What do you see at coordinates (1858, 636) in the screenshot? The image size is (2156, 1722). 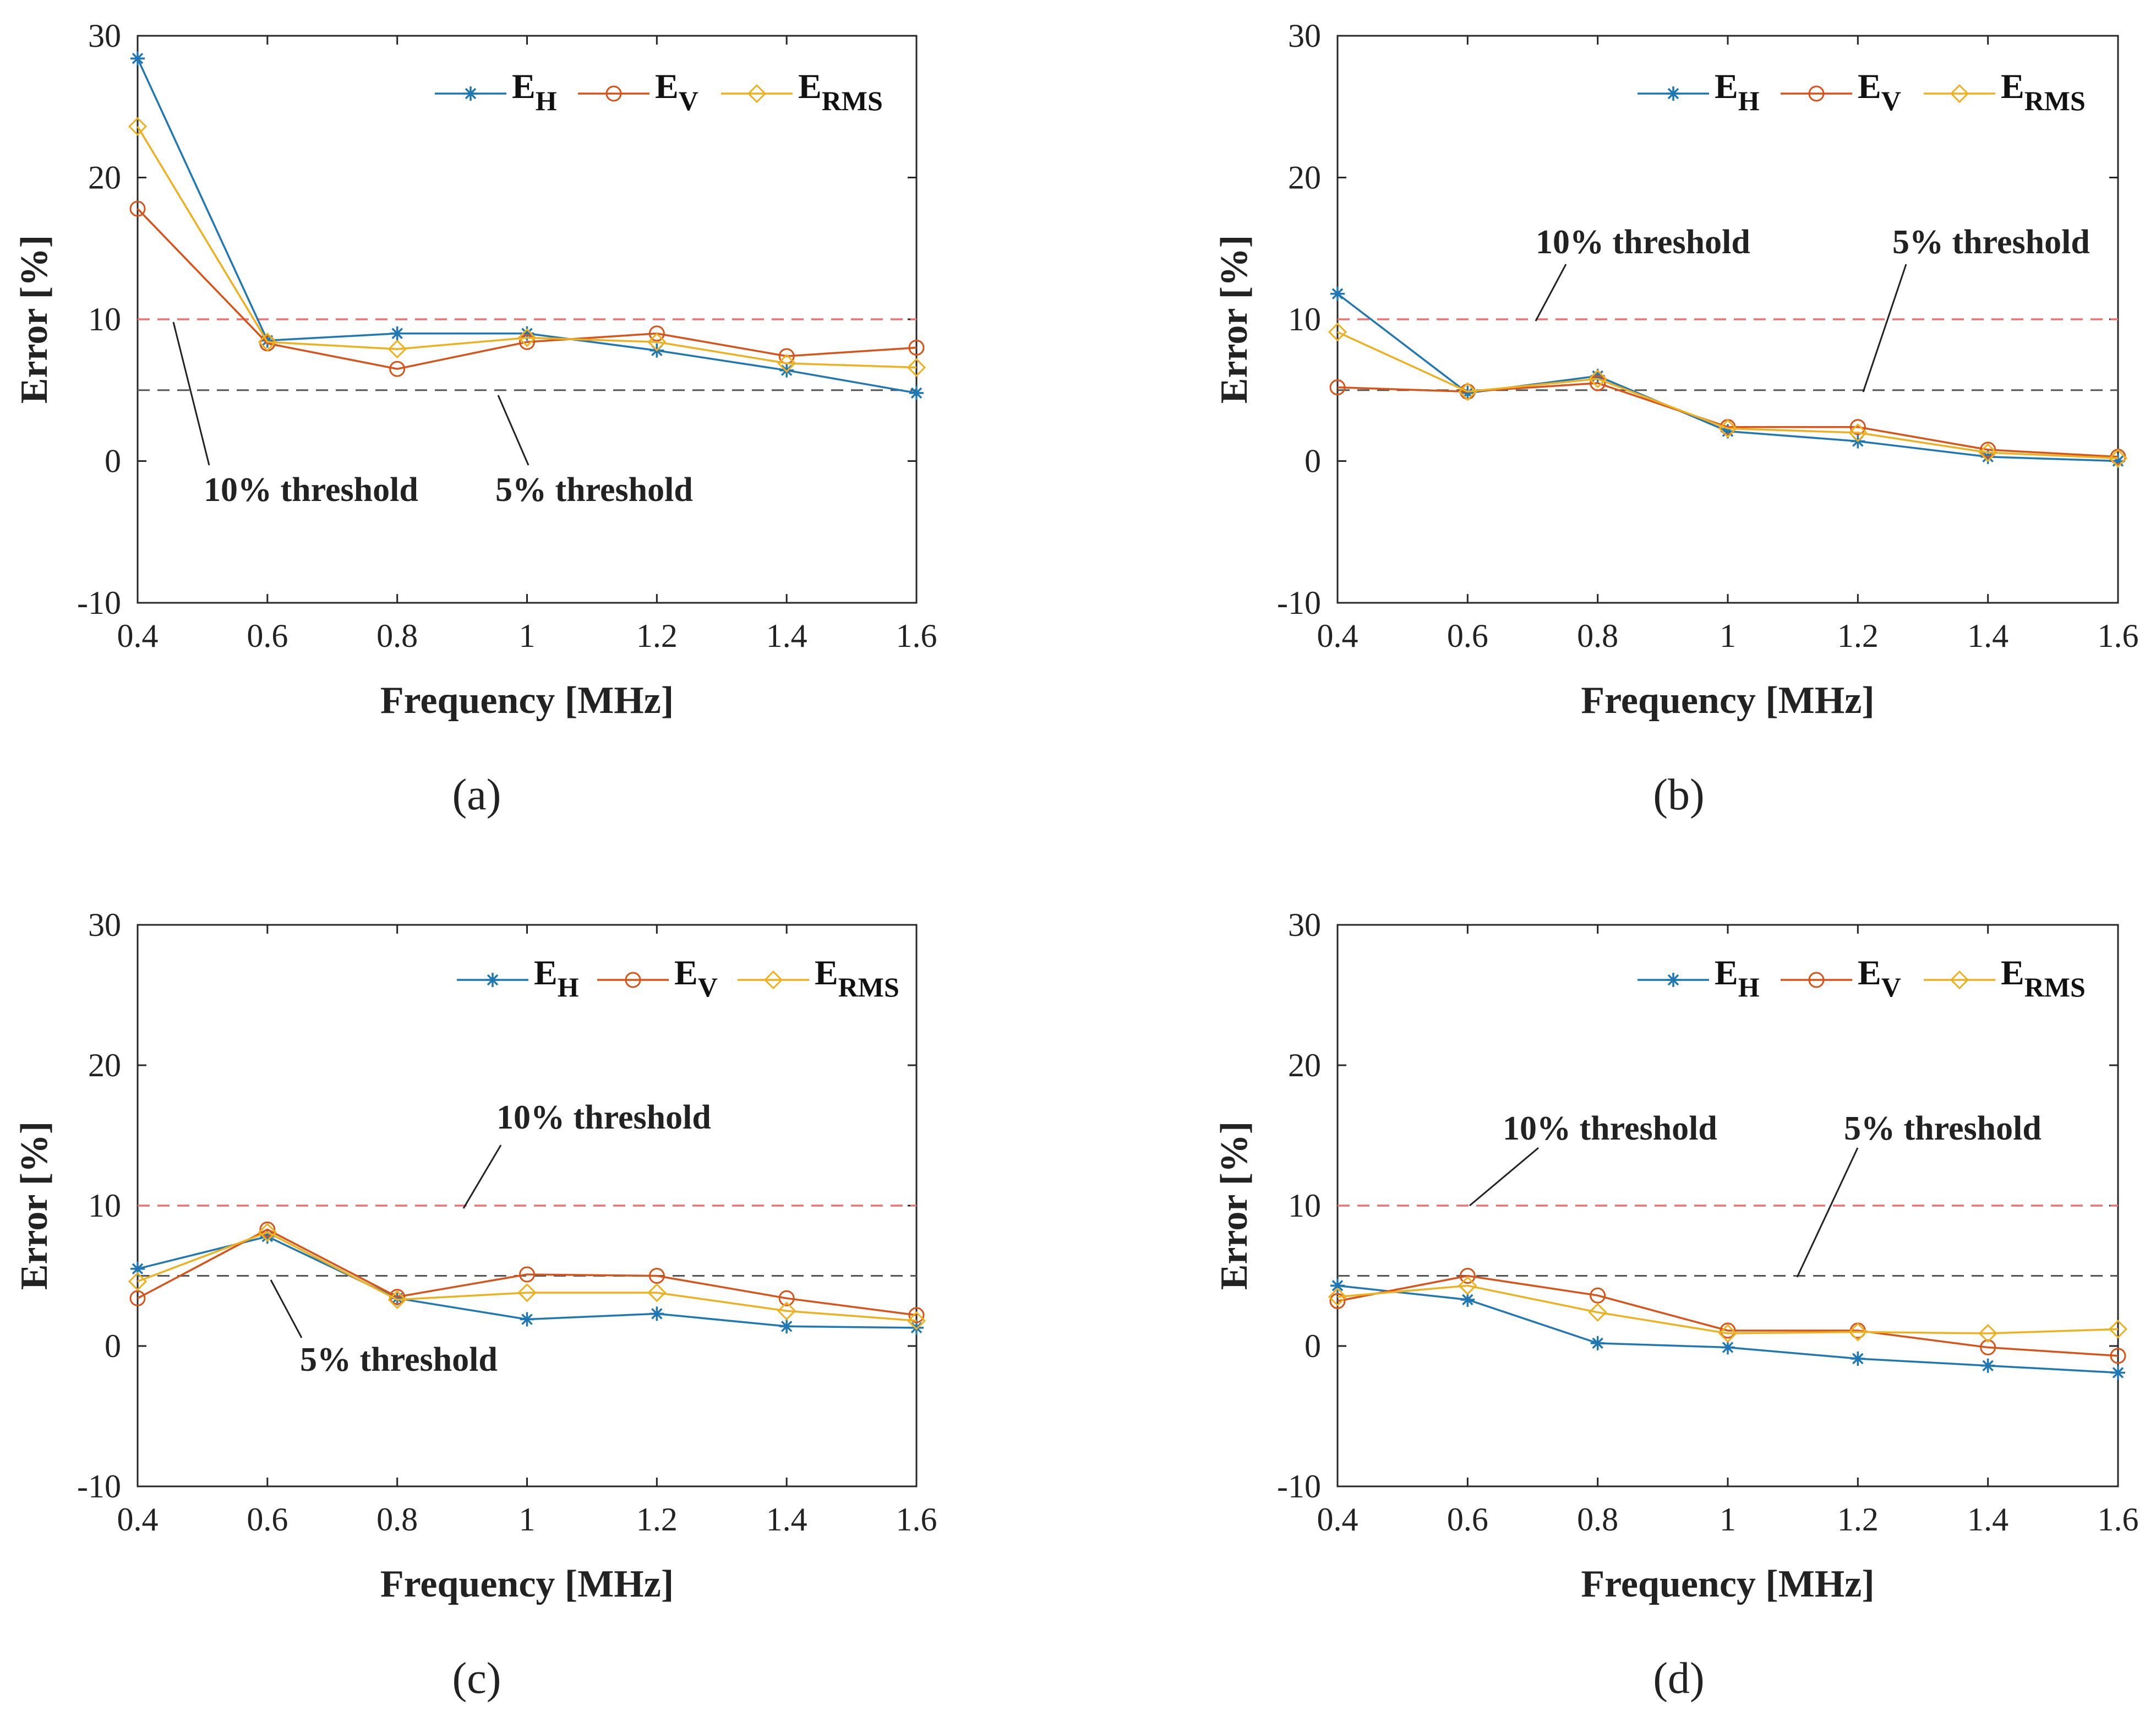 I see `x-tick-label: 1.2` at bounding box center [1858, 636].